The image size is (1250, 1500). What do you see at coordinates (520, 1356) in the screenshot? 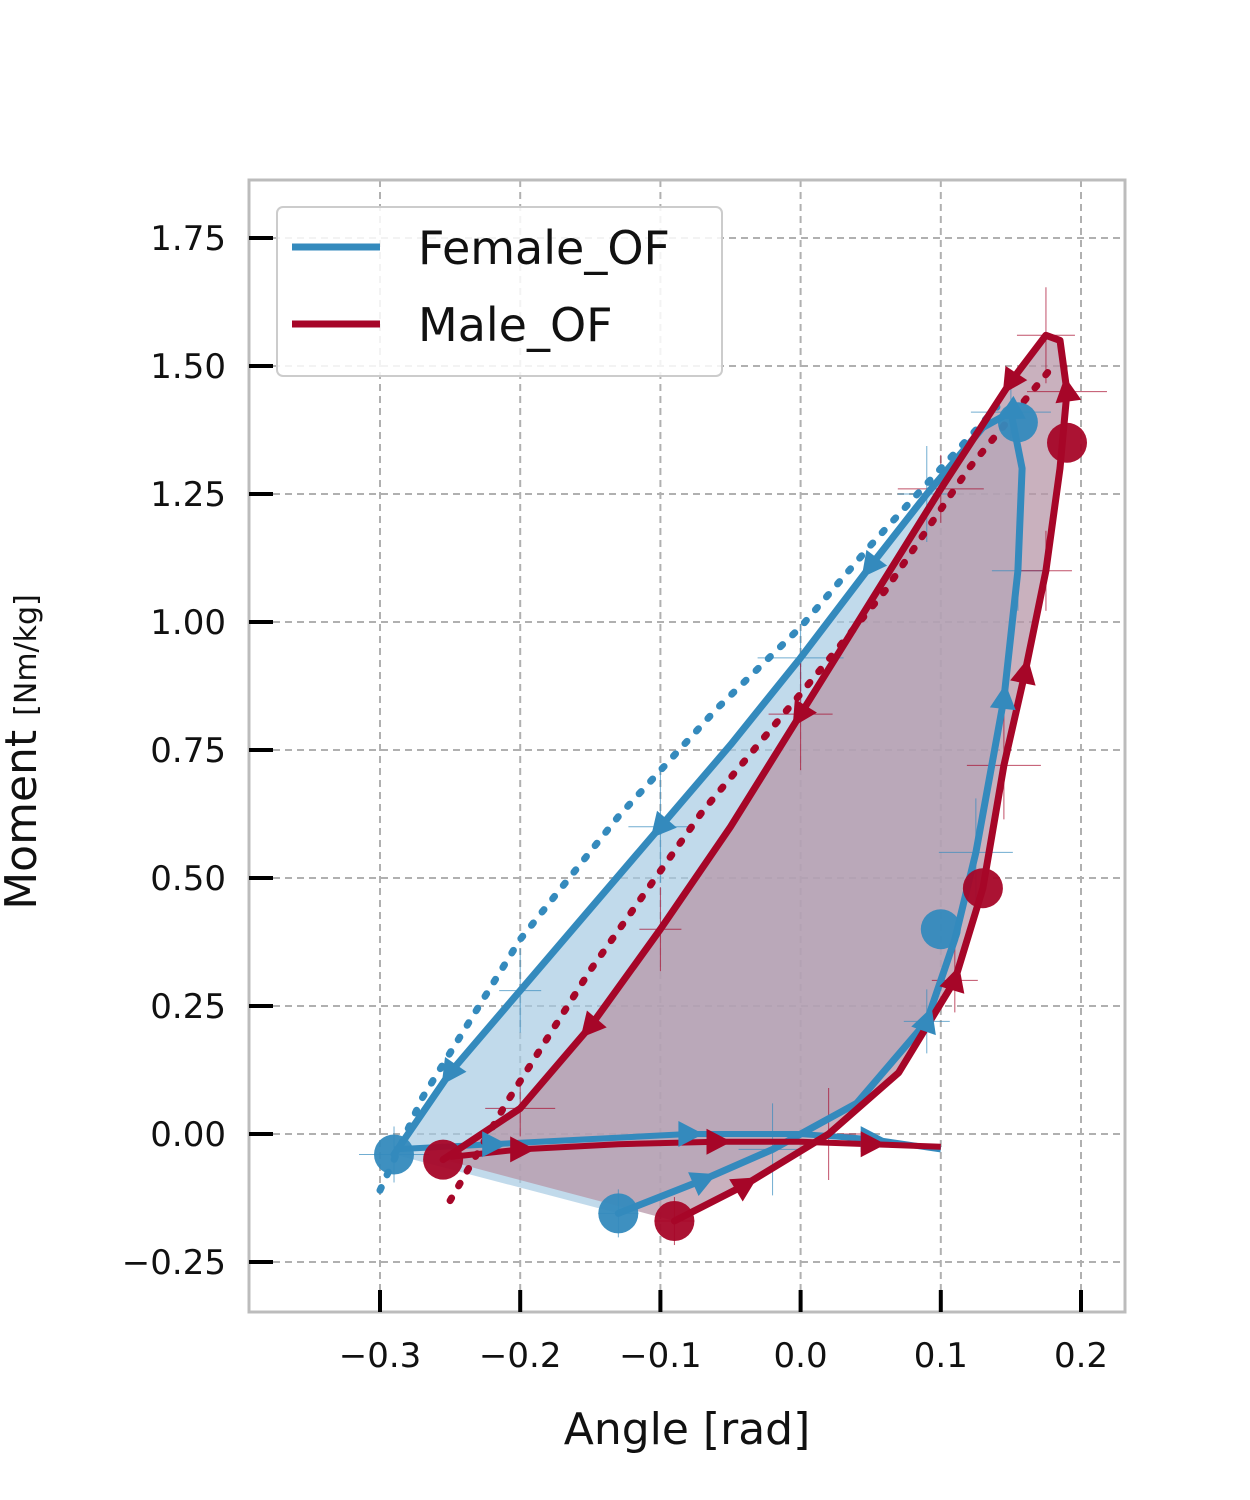
I see `x-tick-label: −0.2` at bounding box center [520, 1356].